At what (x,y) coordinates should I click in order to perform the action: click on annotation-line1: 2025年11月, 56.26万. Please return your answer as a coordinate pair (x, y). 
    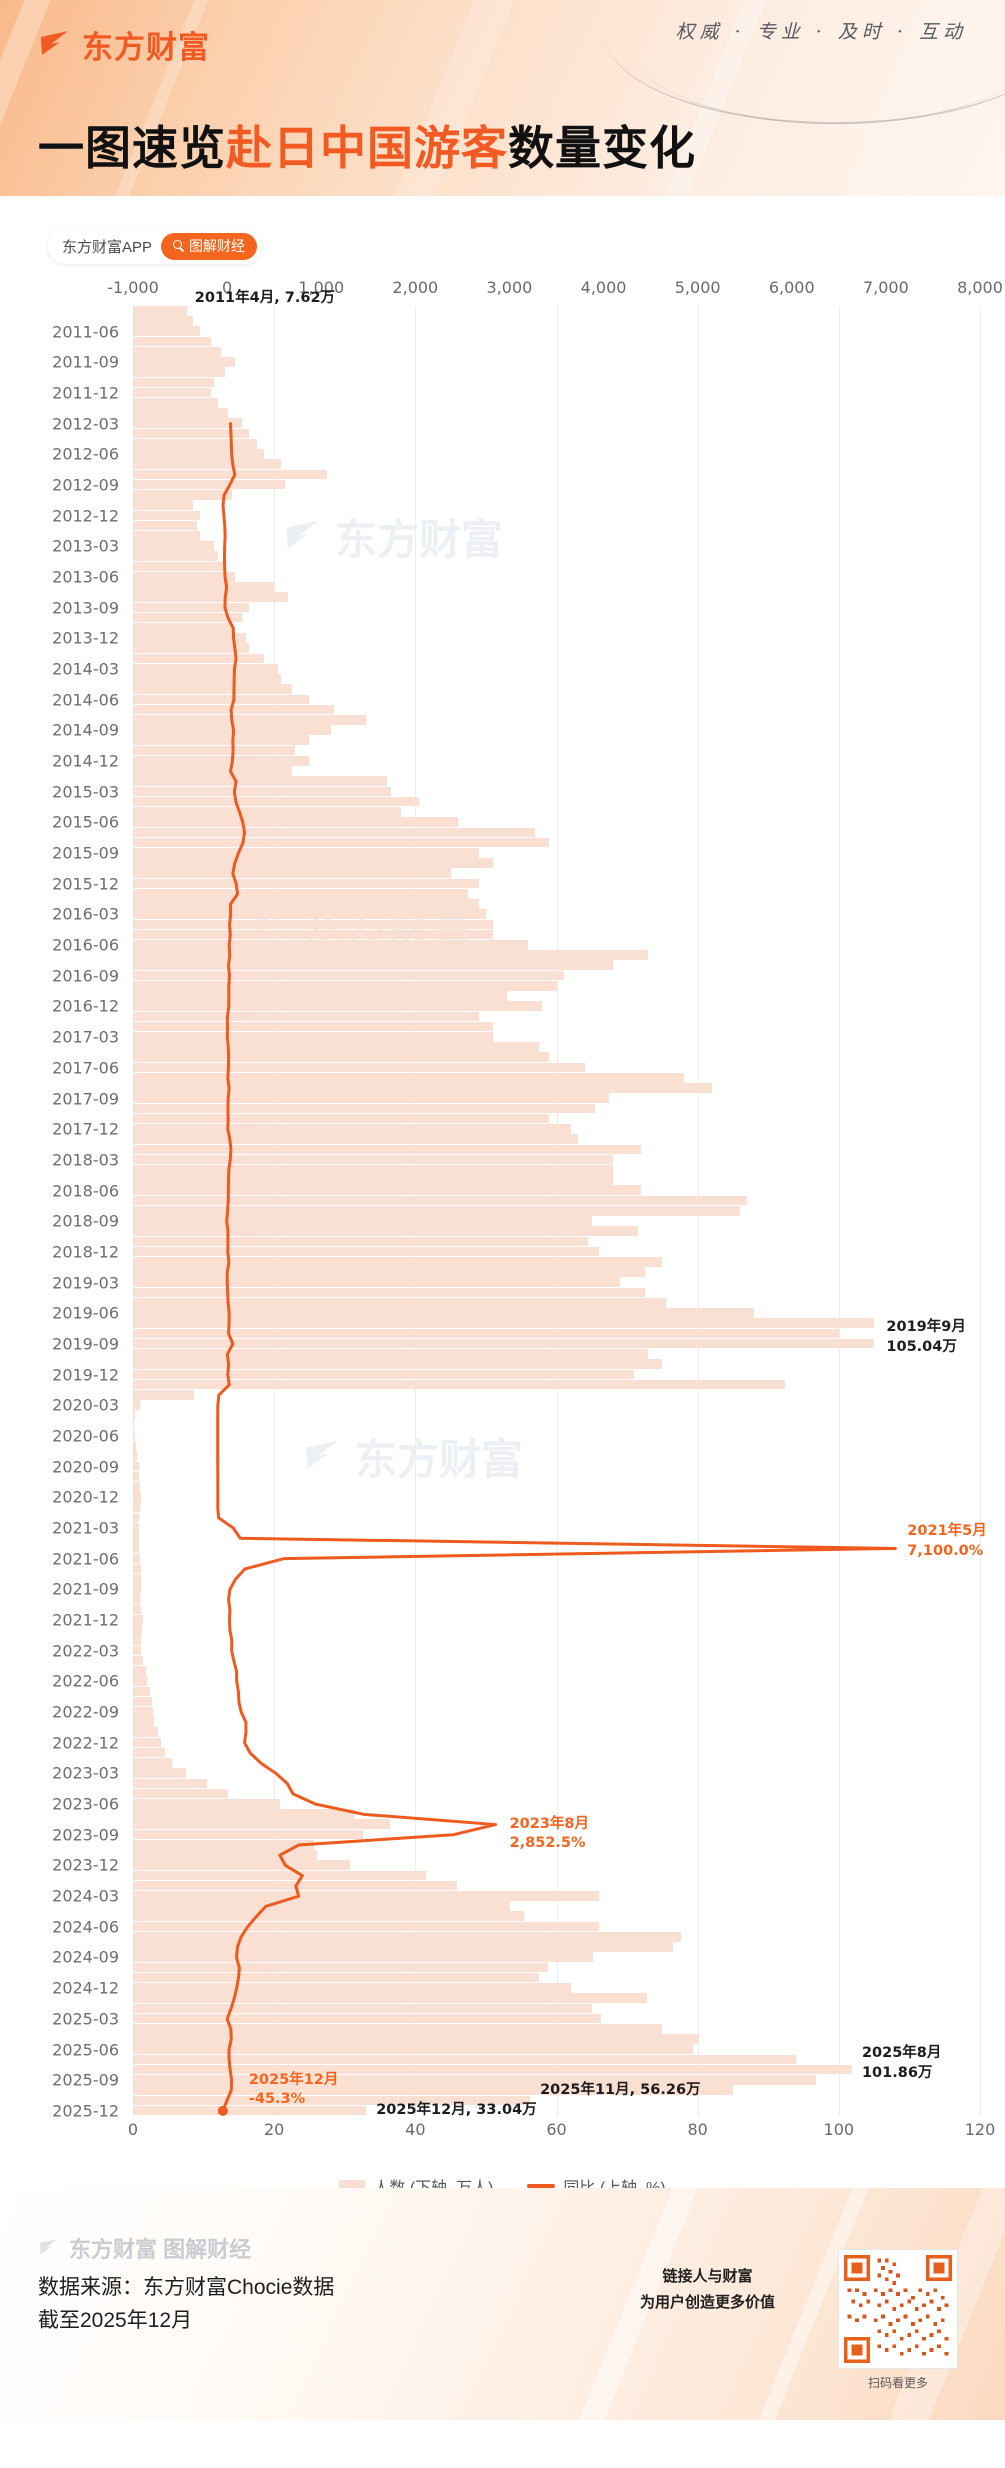
    Looking at the image, I should click on (620, 2089).